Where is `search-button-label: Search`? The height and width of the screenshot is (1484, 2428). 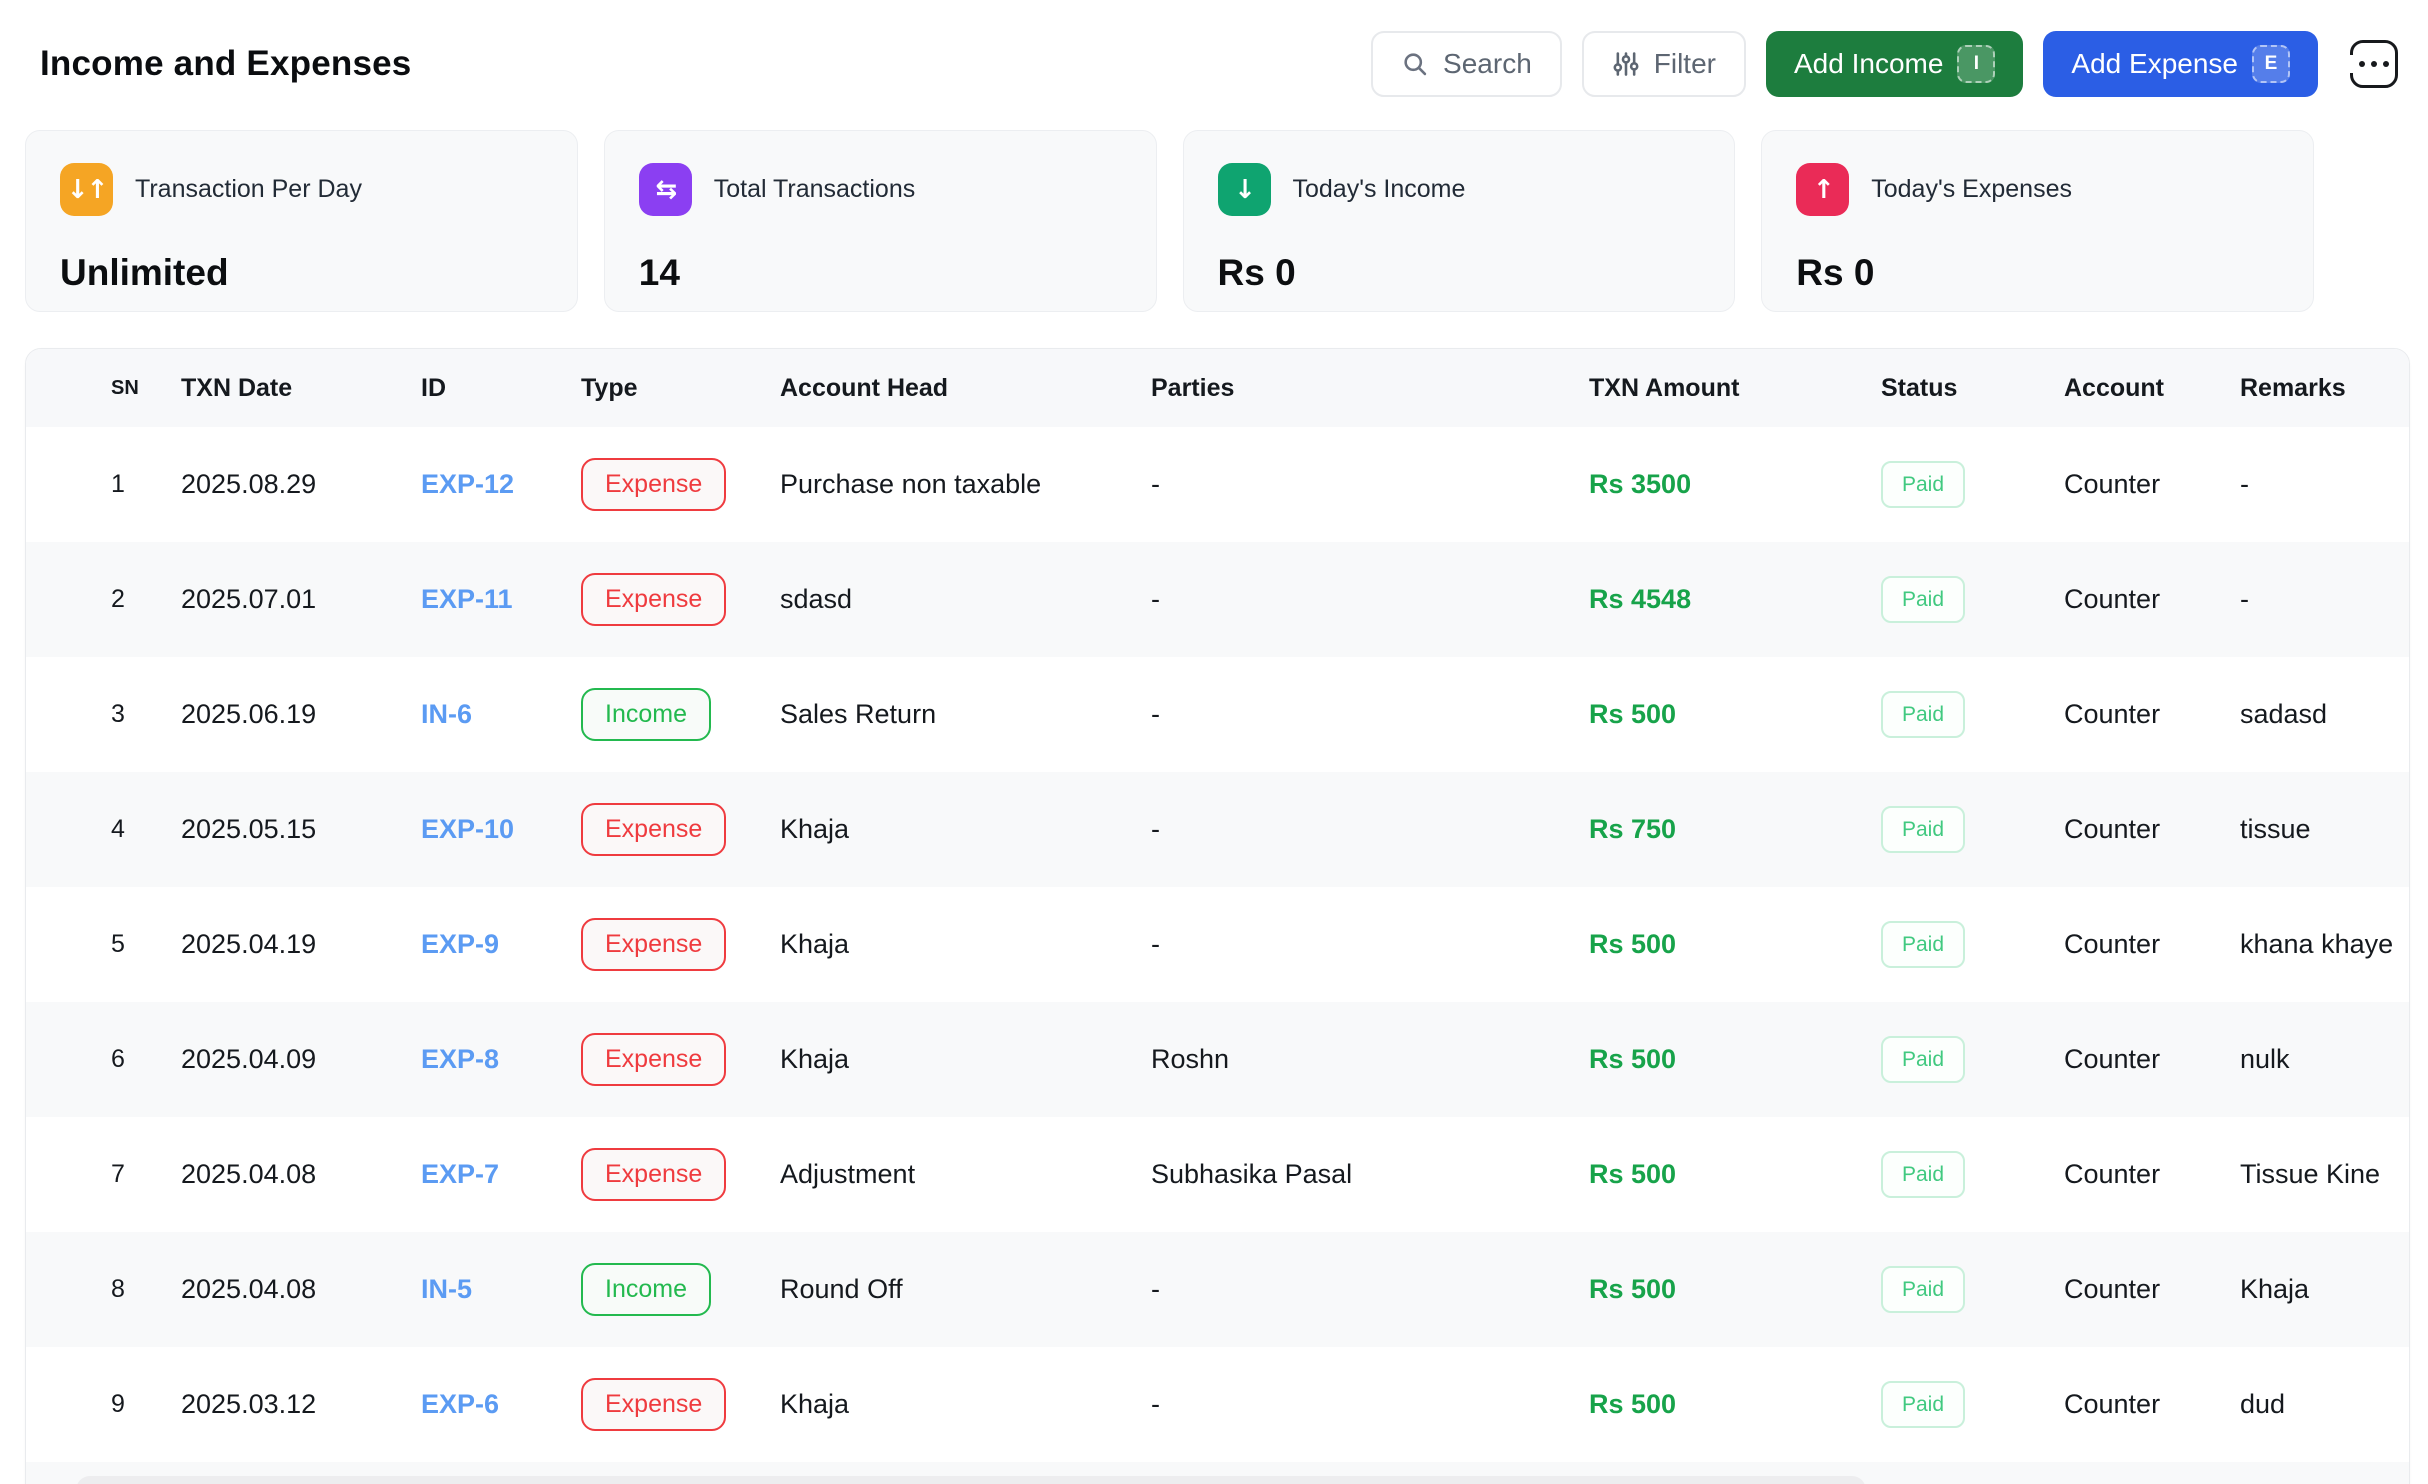 search-button-label: Search is located at coordinates (1487, 63).